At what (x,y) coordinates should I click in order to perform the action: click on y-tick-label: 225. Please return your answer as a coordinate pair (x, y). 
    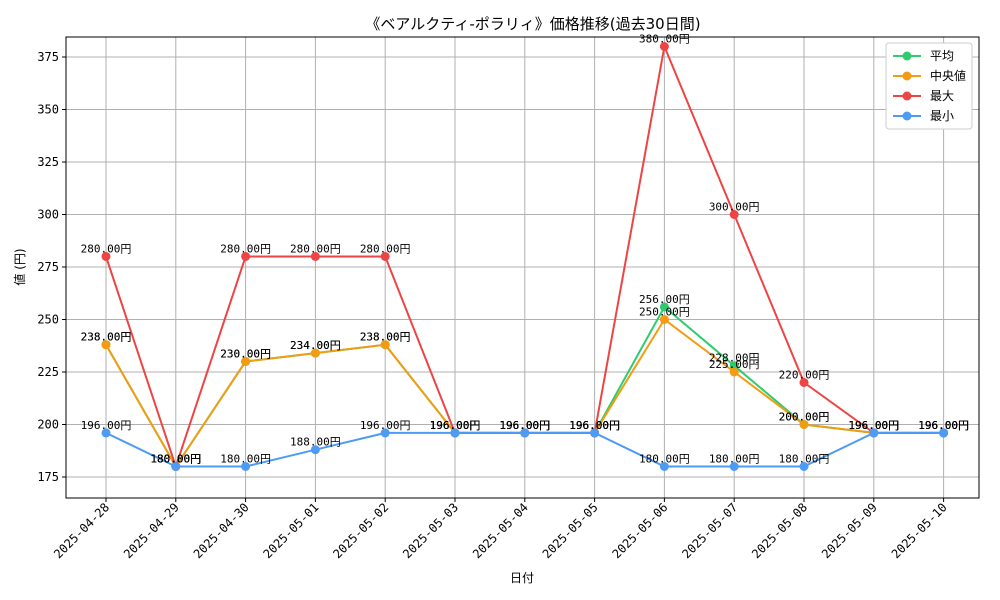
    Looking at the image, I should click on (48, 372).